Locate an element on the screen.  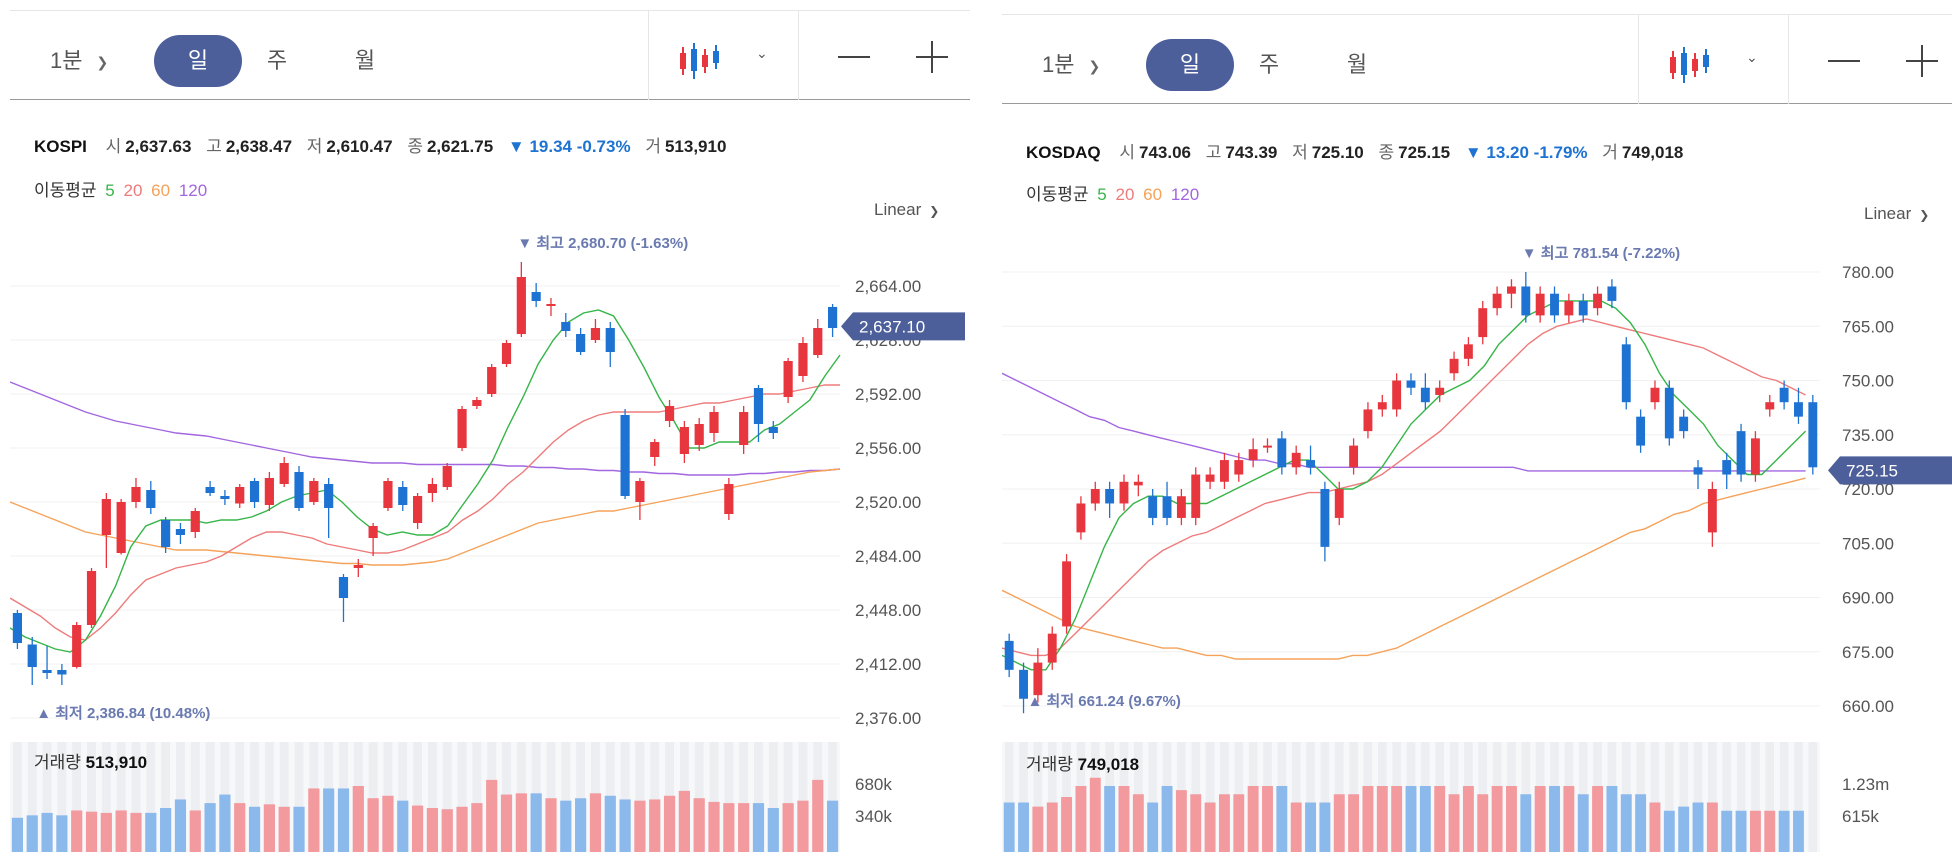
ma60-label: 60 is located at coordinates (1153, 194).